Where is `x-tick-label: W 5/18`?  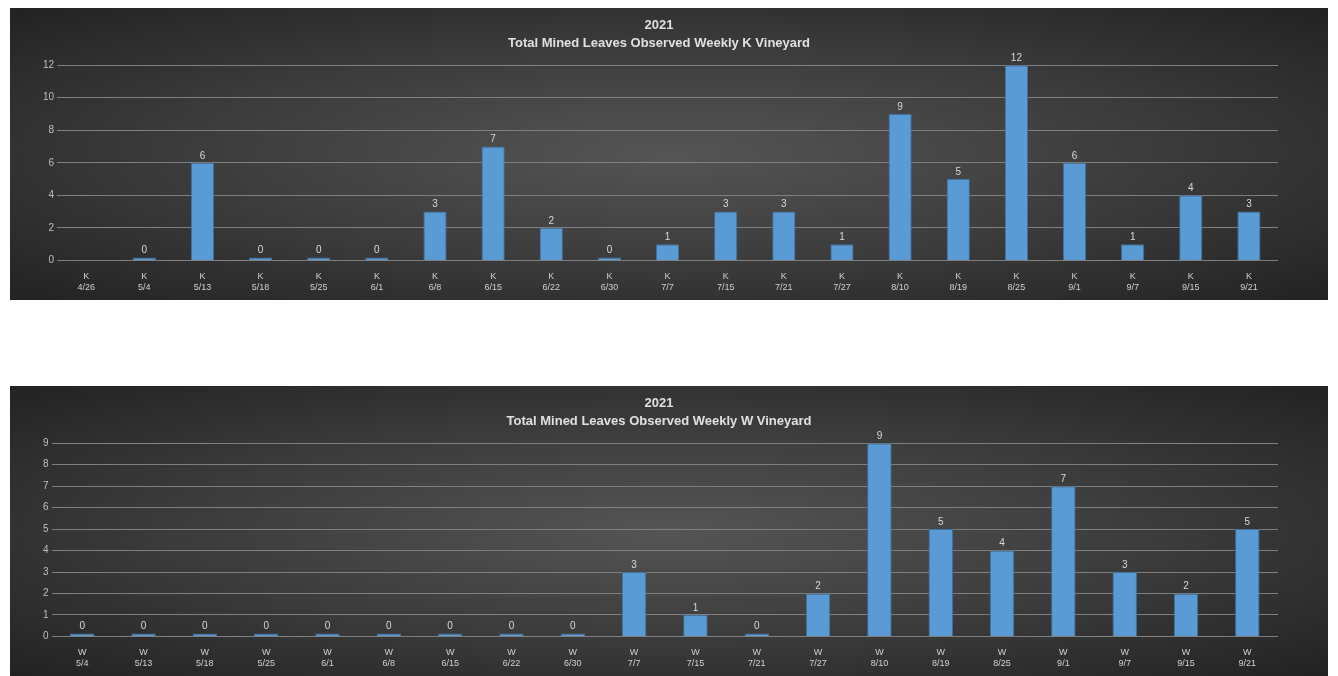 x-tick-label: W 5/18 is located at coordinates (205, 658).